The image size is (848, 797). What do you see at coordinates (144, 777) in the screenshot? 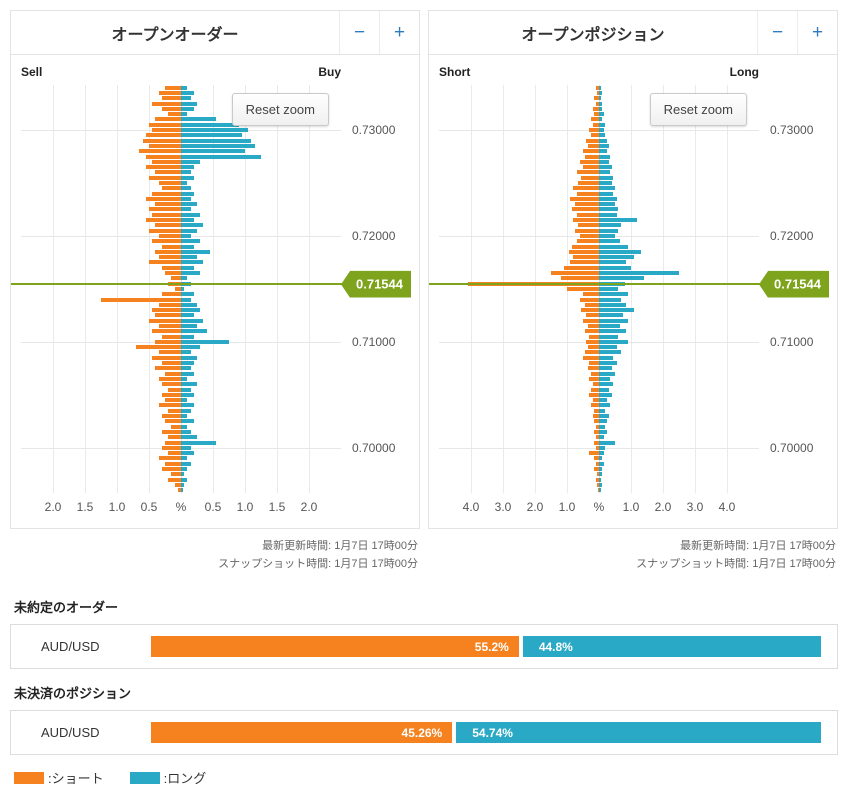
I see `long-color-swatch` at bounding box center [144, 777].